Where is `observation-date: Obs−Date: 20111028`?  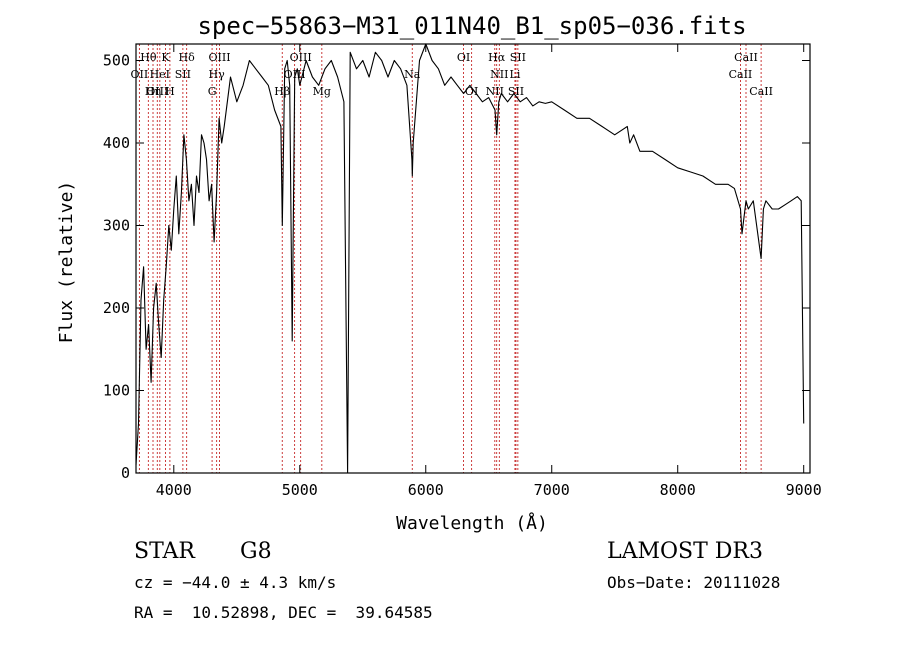 observation-date: Obs−Date: 20111028 is located at coordinates (694, 582).